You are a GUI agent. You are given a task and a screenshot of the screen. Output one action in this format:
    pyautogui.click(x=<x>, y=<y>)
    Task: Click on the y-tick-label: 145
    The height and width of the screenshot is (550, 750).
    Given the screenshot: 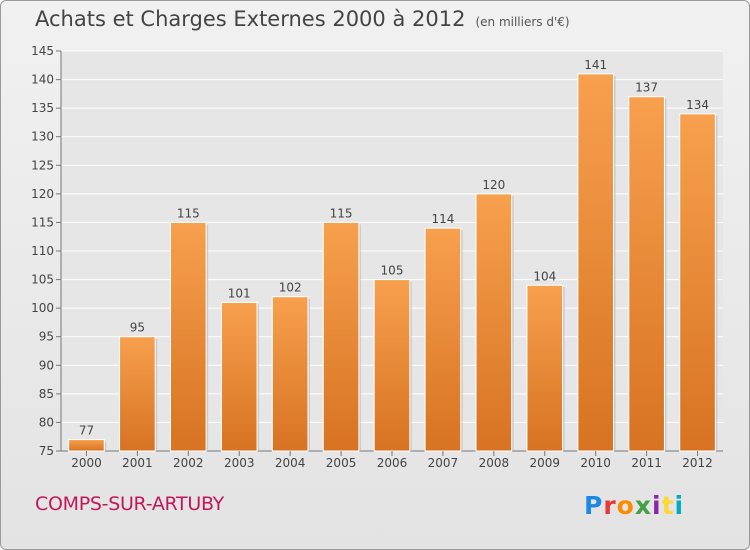 What is the action you would take?
    pyautogui.click(x=42, y=51)
    